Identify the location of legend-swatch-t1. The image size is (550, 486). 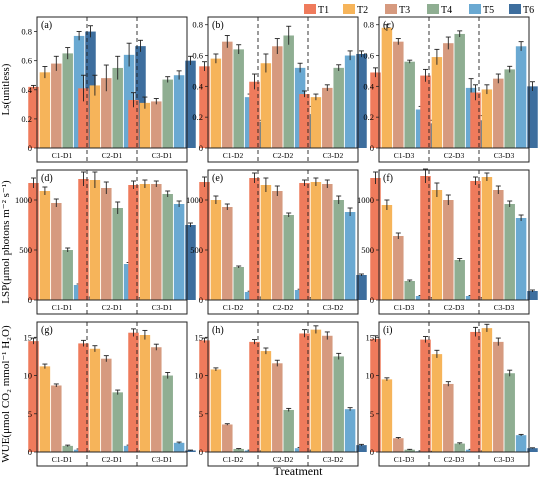
(310, 9).